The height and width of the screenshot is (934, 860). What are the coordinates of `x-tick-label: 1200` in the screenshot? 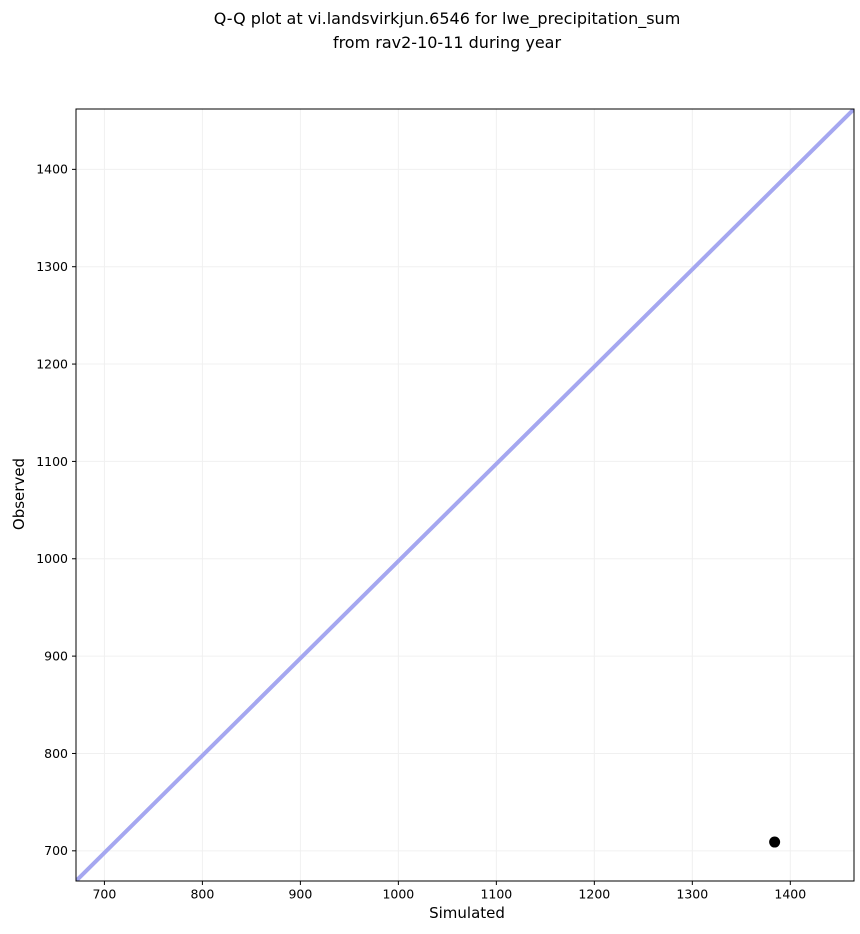 It's located at (594, 894).